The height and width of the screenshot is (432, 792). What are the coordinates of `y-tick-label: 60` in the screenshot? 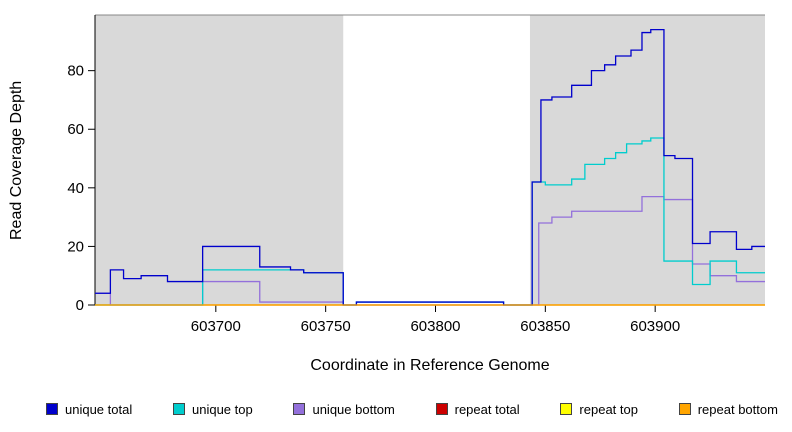 It's located at (75, 129).